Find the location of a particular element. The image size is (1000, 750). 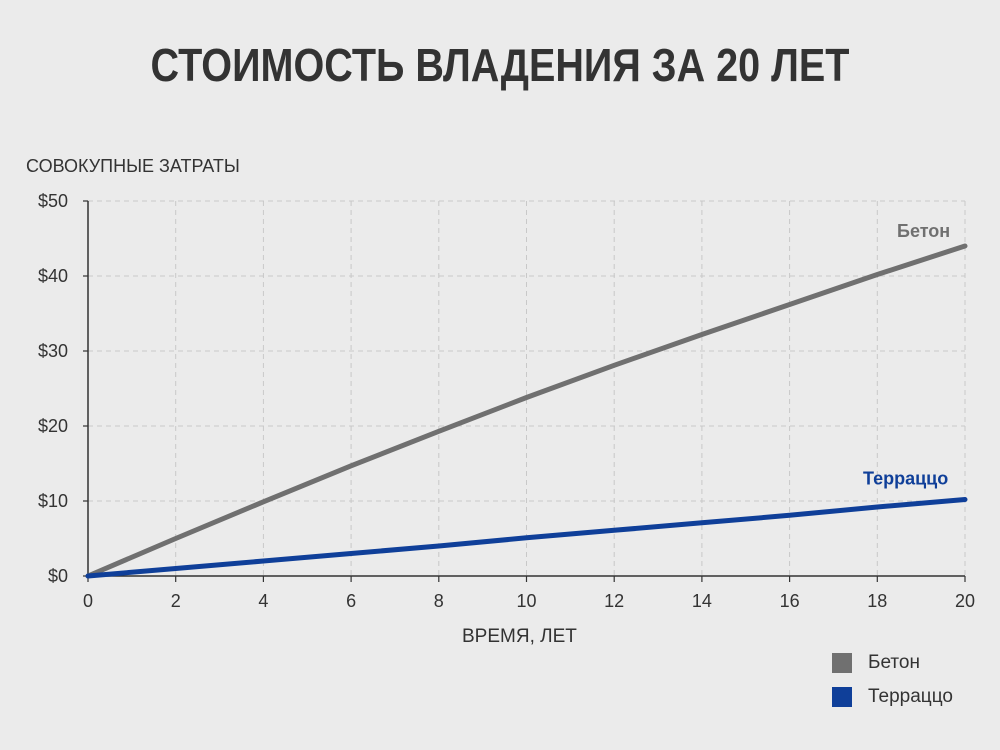

x-tick-label: 14 is located at coordinates (702, 601).